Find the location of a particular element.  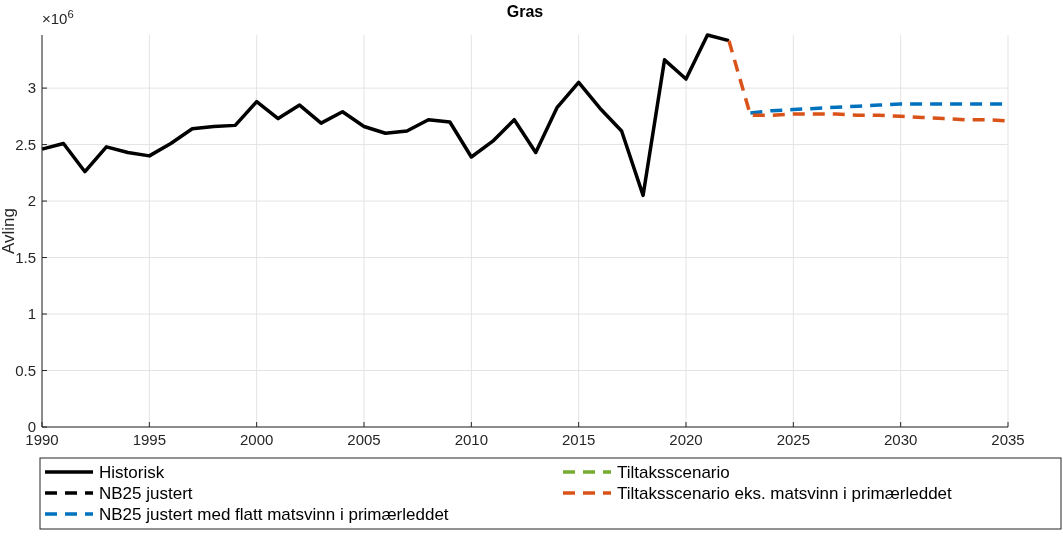

x-tick-label: 2030 is located at coordinates (900, 439).